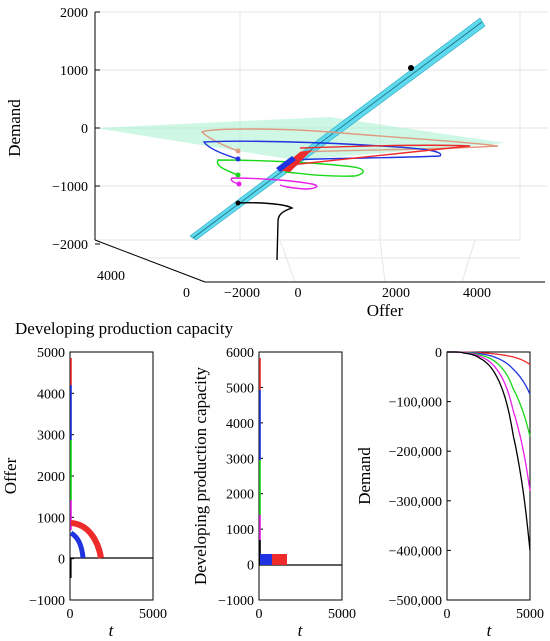  I want to click on z-tick-label: 2000, so click(74, 13).